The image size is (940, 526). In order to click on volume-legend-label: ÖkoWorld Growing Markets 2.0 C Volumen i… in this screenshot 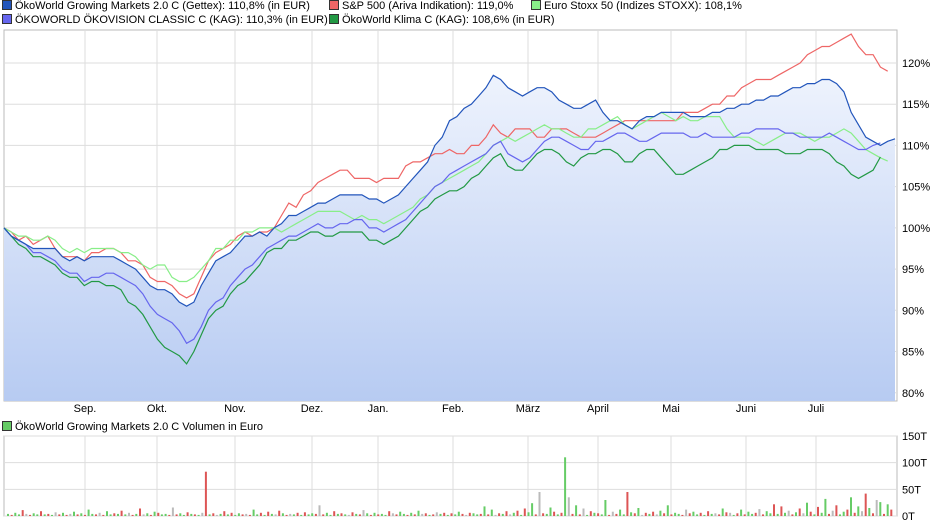, I will do `click(139, 427)`.